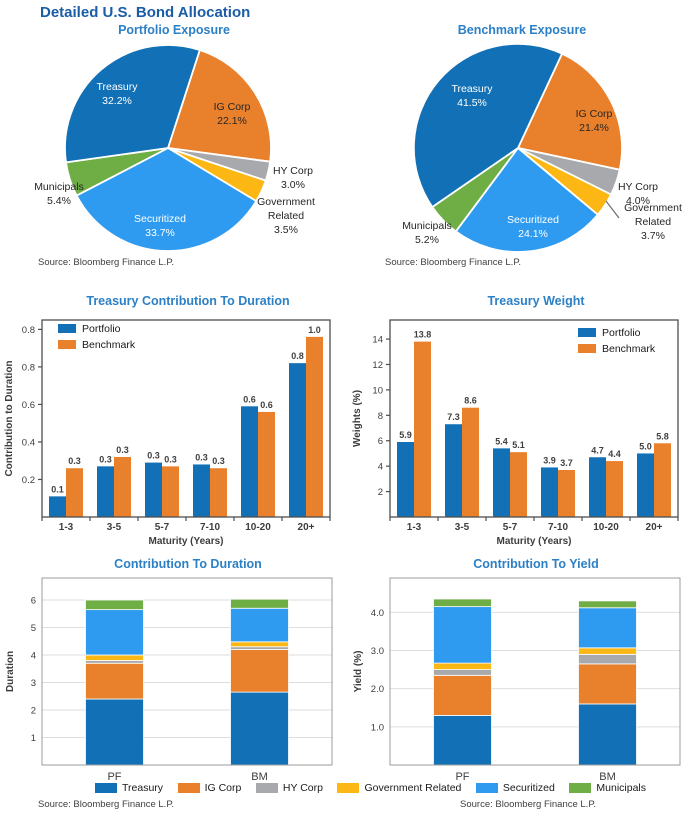 This screenshot has width=696, height=819. Describe the element at coordinates (132, 104) in the screenshot. I see `pie-slice-treasury` at that location.